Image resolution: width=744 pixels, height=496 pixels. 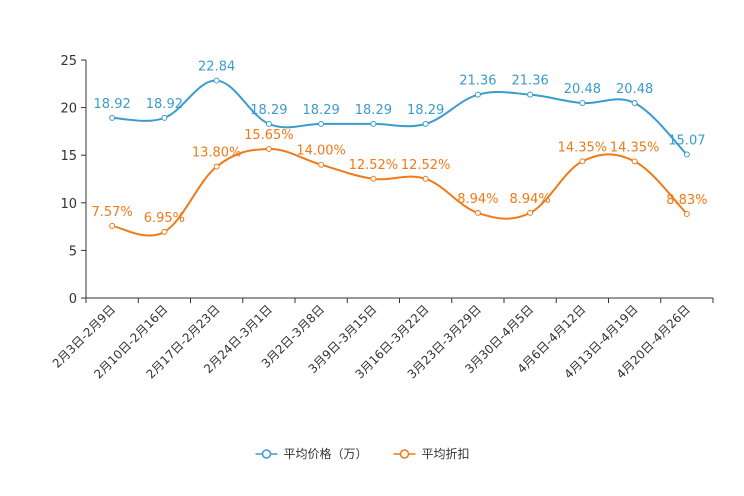 I want to click on legend-label: 平均价格（万）, so click(x=326, y=453).